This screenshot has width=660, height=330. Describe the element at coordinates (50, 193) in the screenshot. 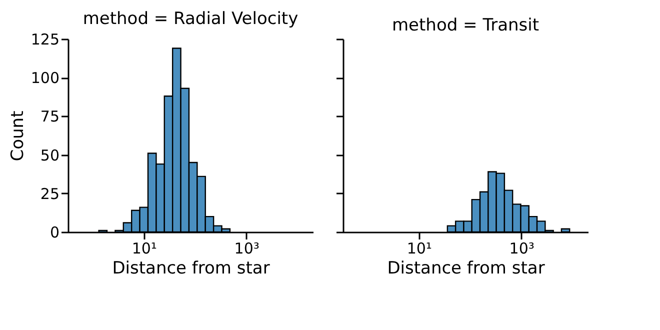

I see `y-tick-label: 25` at that location.